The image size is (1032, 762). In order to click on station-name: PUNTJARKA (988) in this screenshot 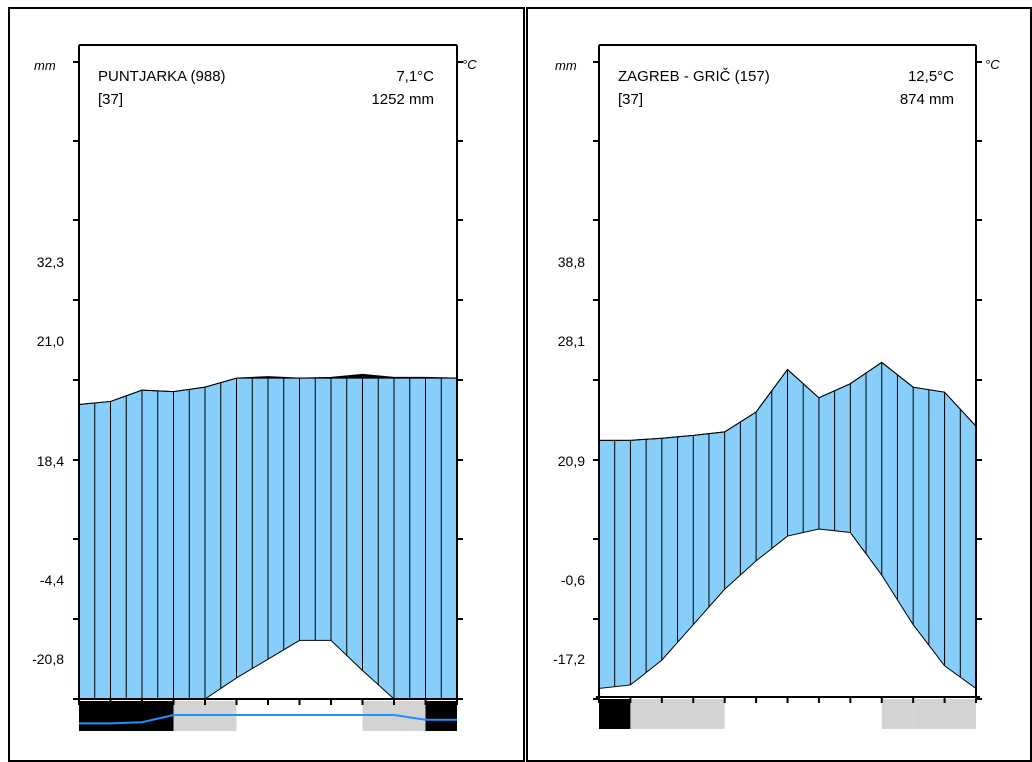, I will do `click(162, 76)`.